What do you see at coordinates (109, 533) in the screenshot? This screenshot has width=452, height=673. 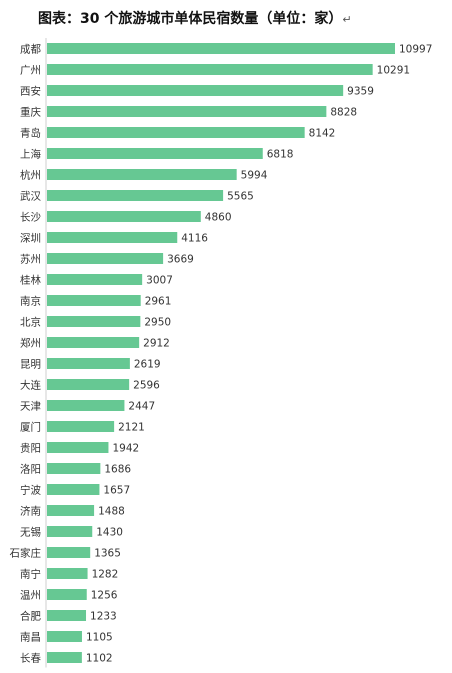 I see `data-label: 1430` at bounding box center [109, 533].